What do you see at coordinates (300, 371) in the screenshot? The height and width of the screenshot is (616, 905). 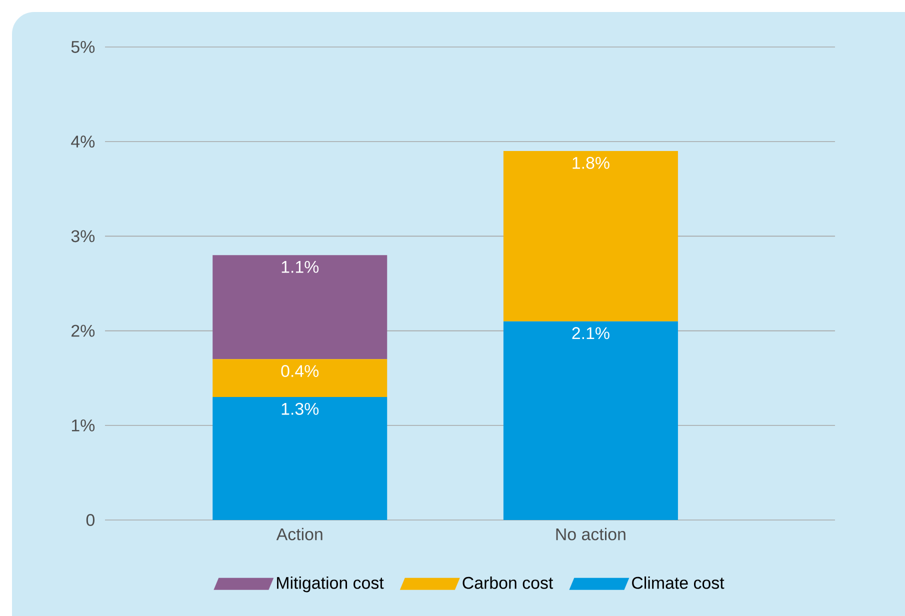 I see `data-label: 0.4%` at bounding box center [300, 371].